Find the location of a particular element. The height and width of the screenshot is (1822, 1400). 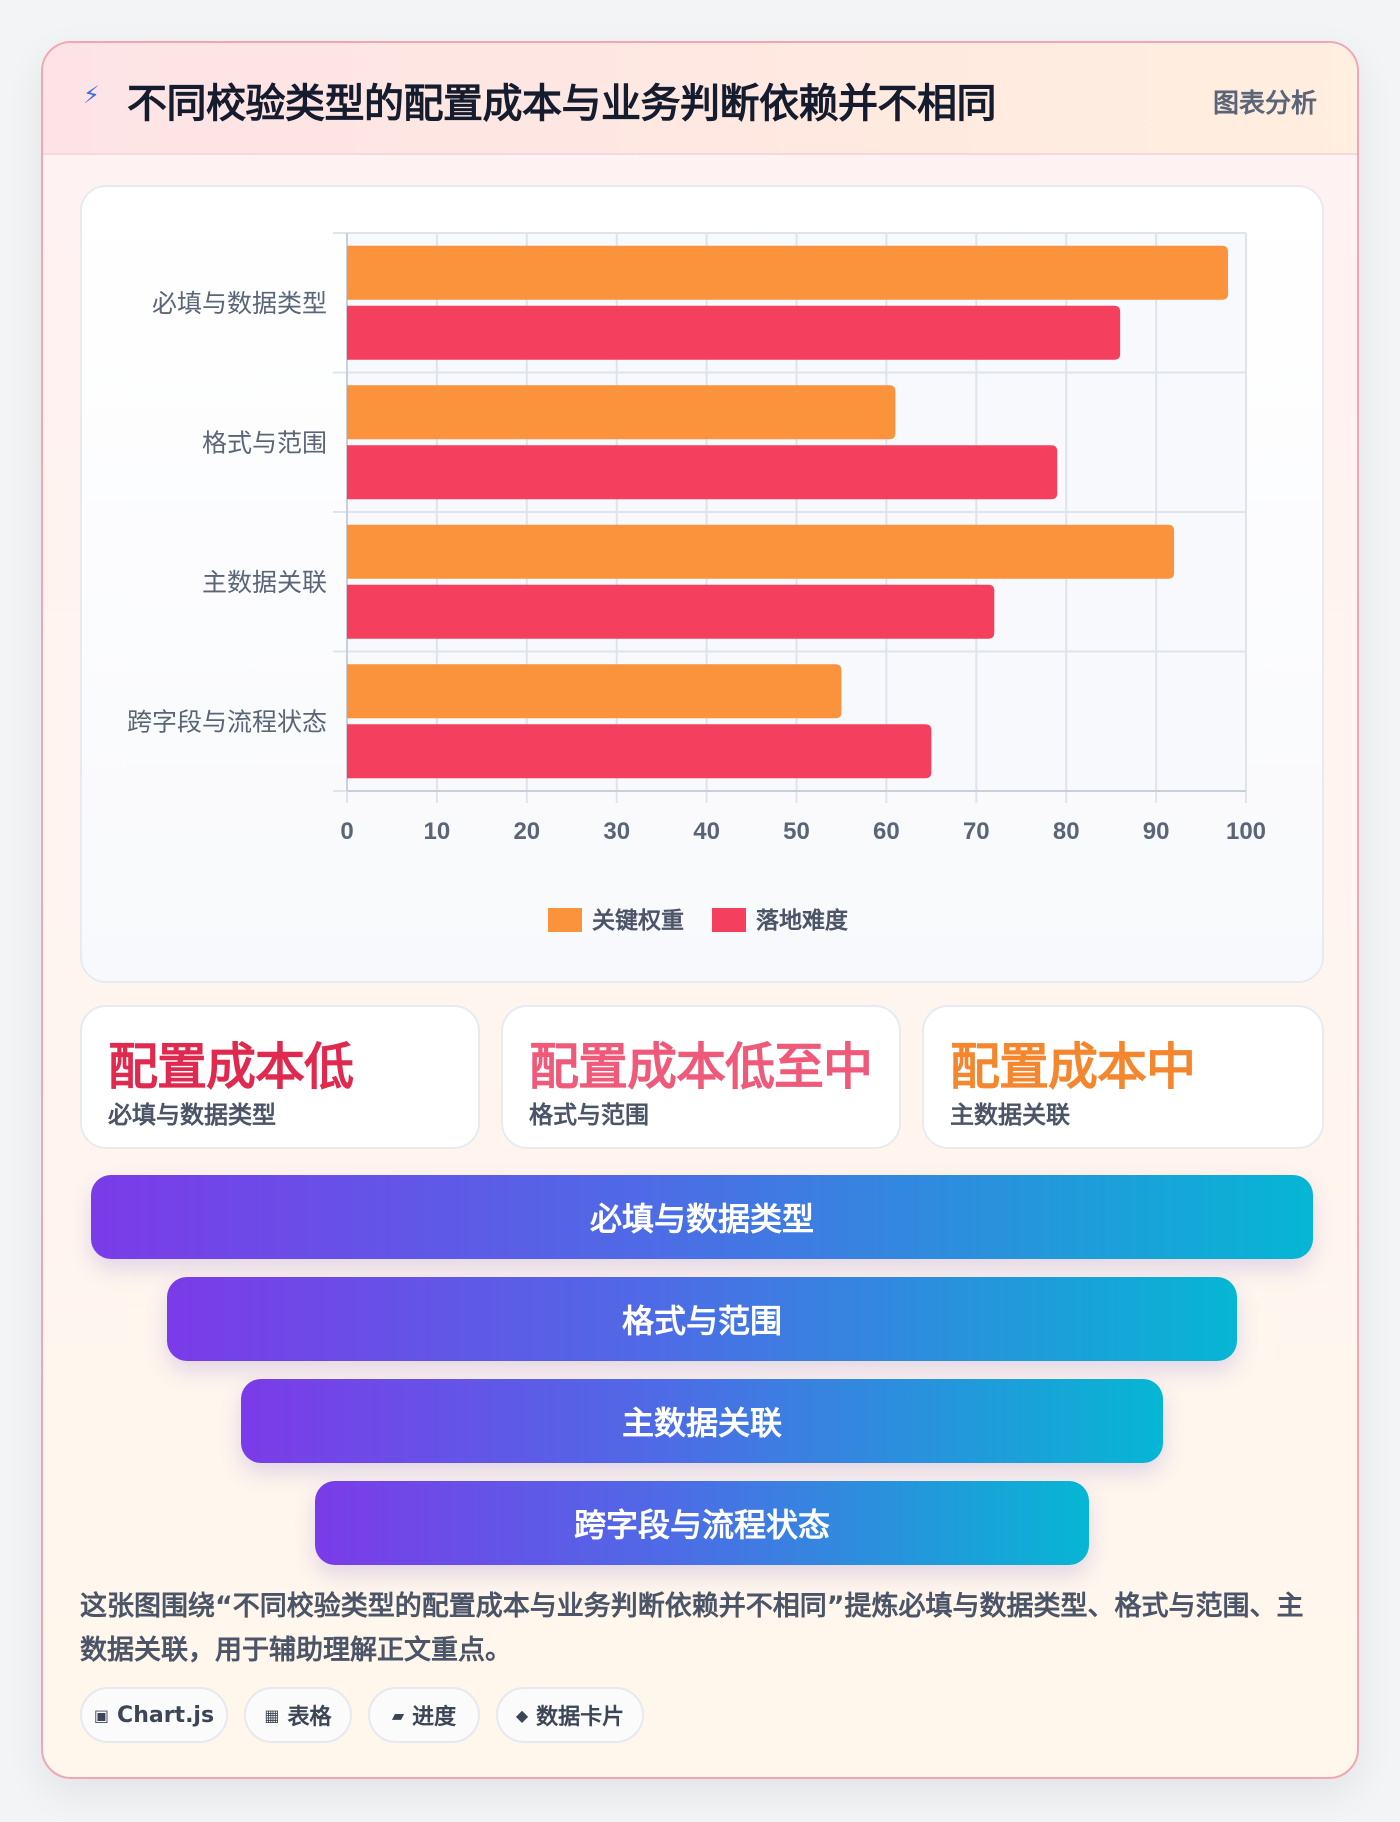

legend-label: 关键权重 is located at coordinates (638, 920).